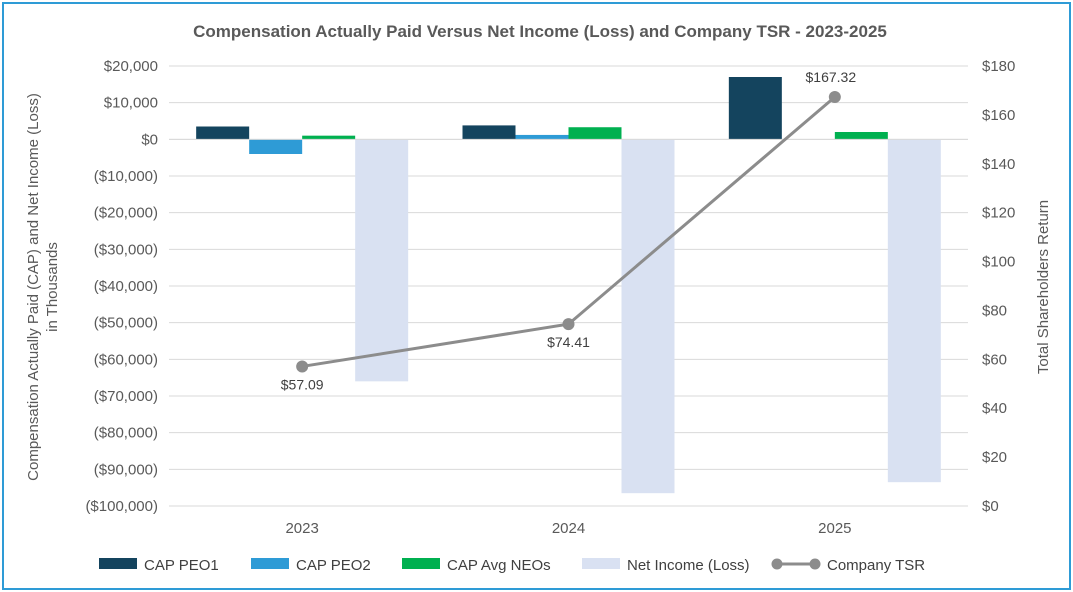 This screenshot has width=1073, height=592. I want to click on y-tick-label: $10,000, so click(131, 103).